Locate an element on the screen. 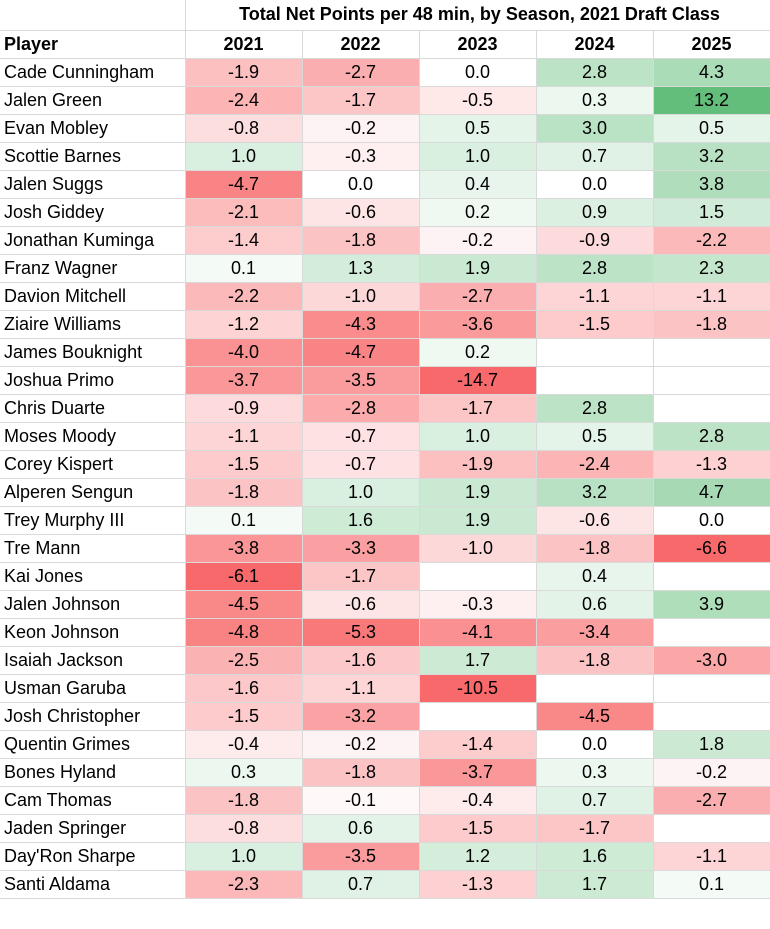 This screenshot has width=770, height=929. value-cell-2021: -3.8 is located at coordinates (244, 548).